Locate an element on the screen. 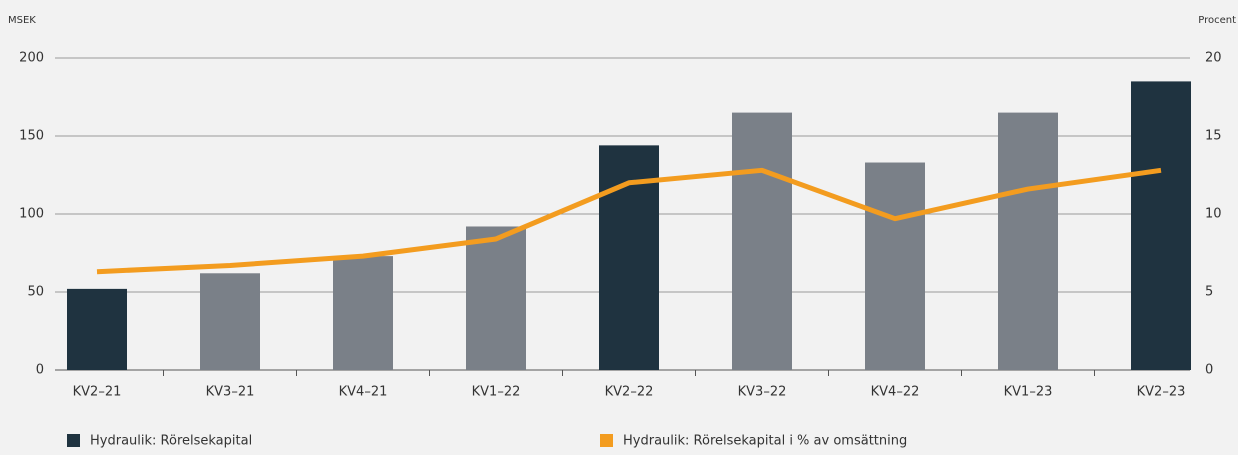 The height and width of the screenshot is (455, 1238). legend-label: Hydraulik: Rörelsekapital is located at coordinates (171, 441).